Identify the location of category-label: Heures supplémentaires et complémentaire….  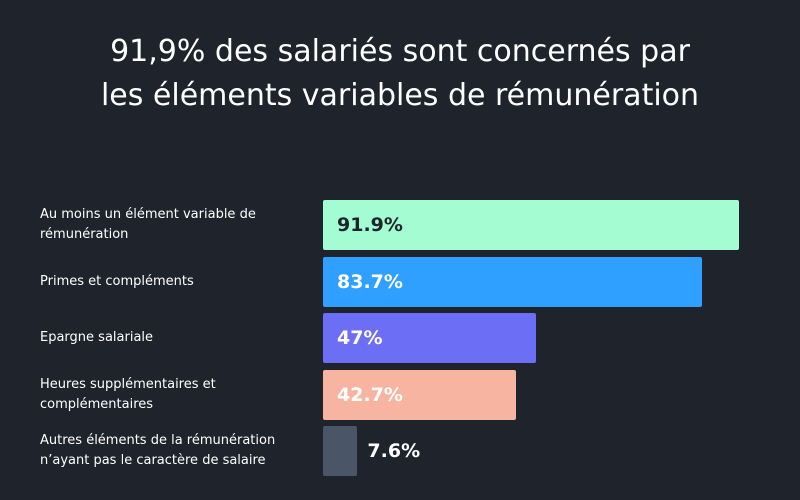
(128, 394).